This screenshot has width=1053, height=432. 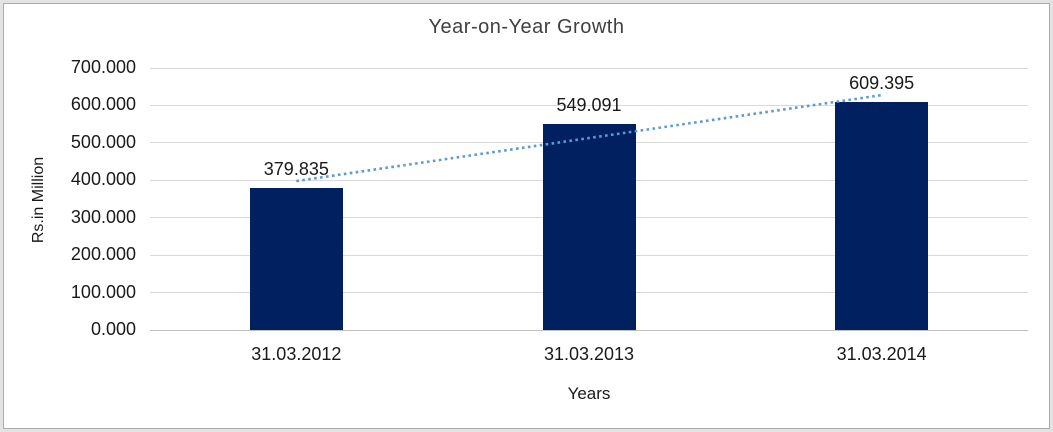 What do you see at coordinates (589, 105) in the screenshot?
I see `bar-value-label: 549.091` at bounding box center [589, 105].